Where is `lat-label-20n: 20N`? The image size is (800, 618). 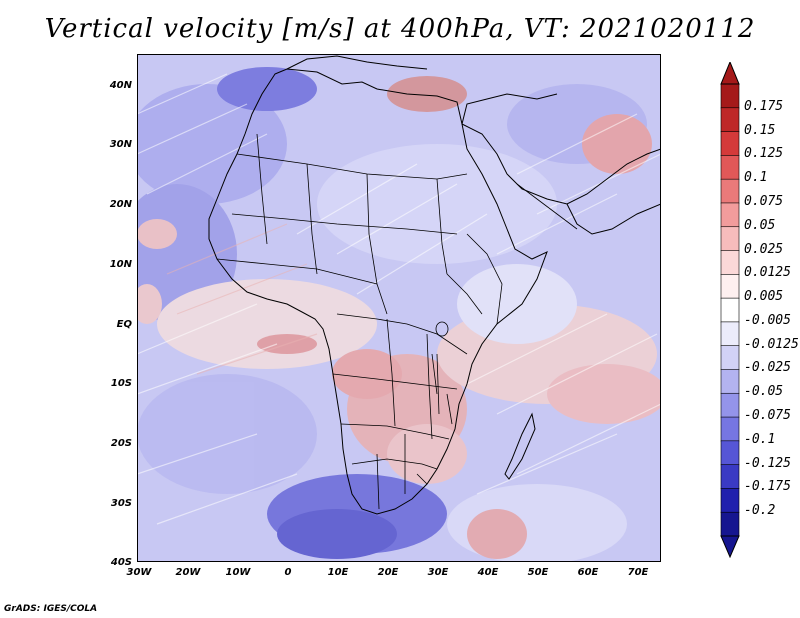 lat-label-20n: 20N is located at coordinates (120, 204).